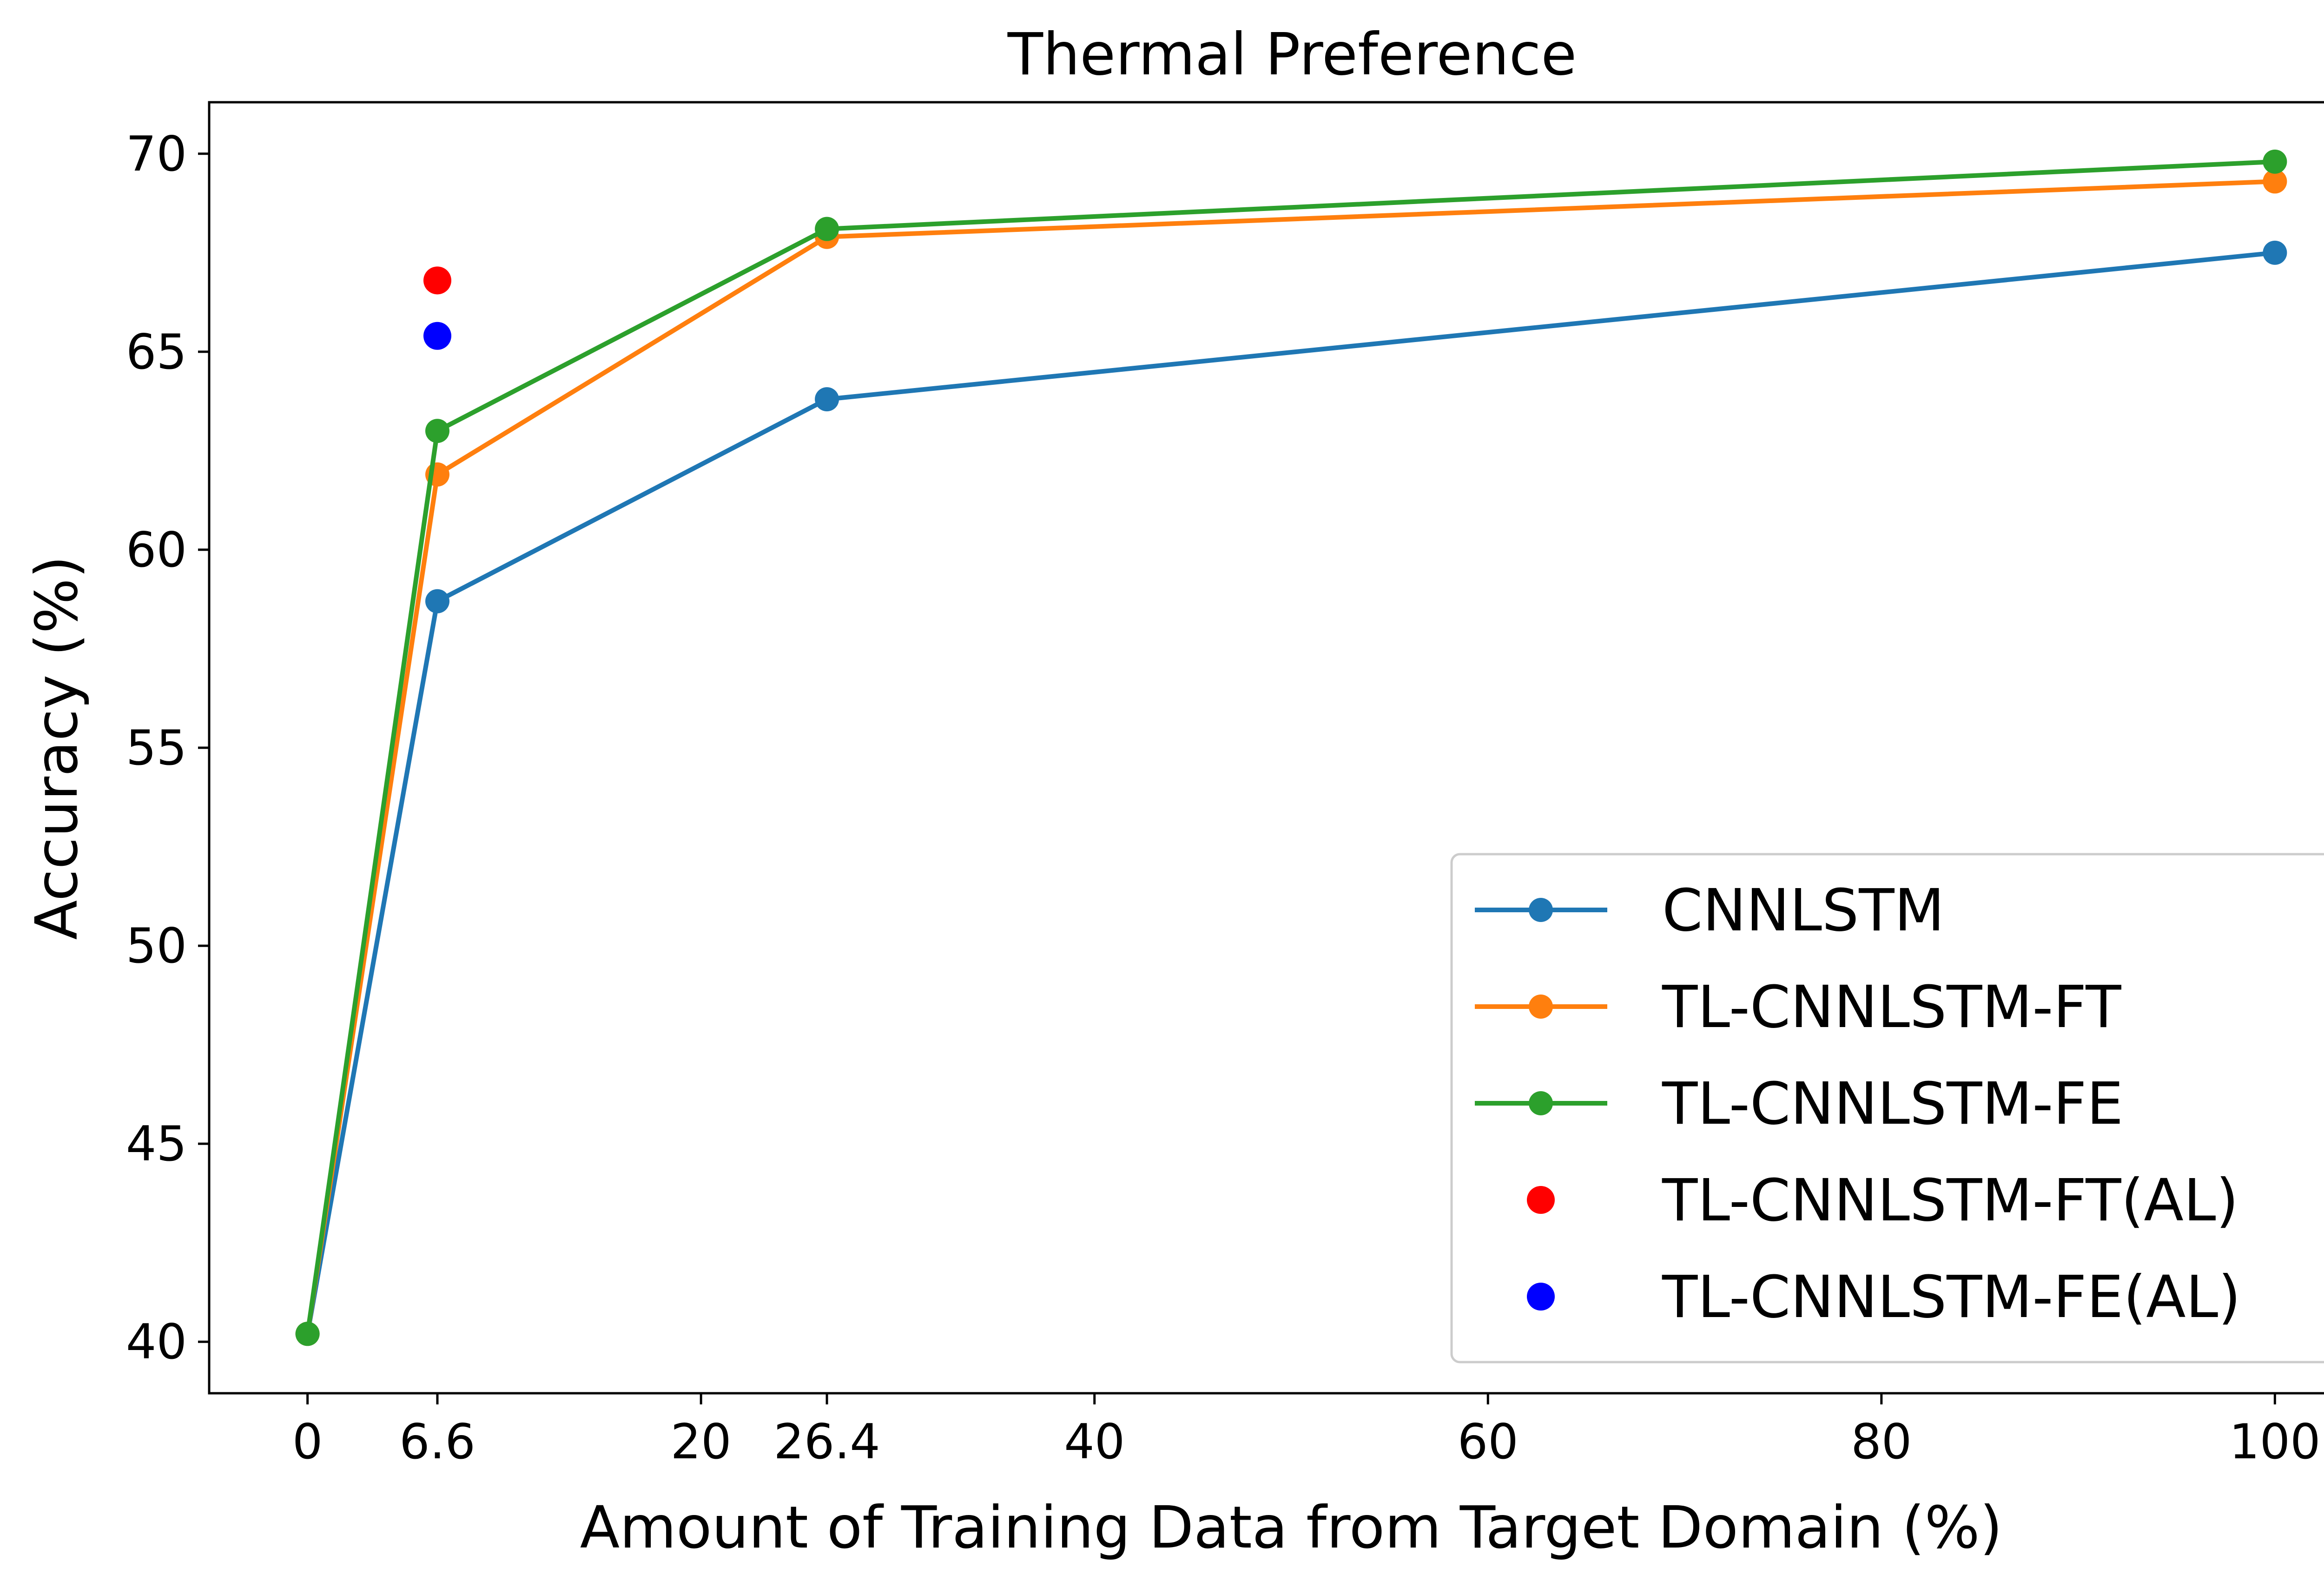 This screenshot has height=1581, width=2324. I want to click on y-tick-label: 40, so click(156, 1342).